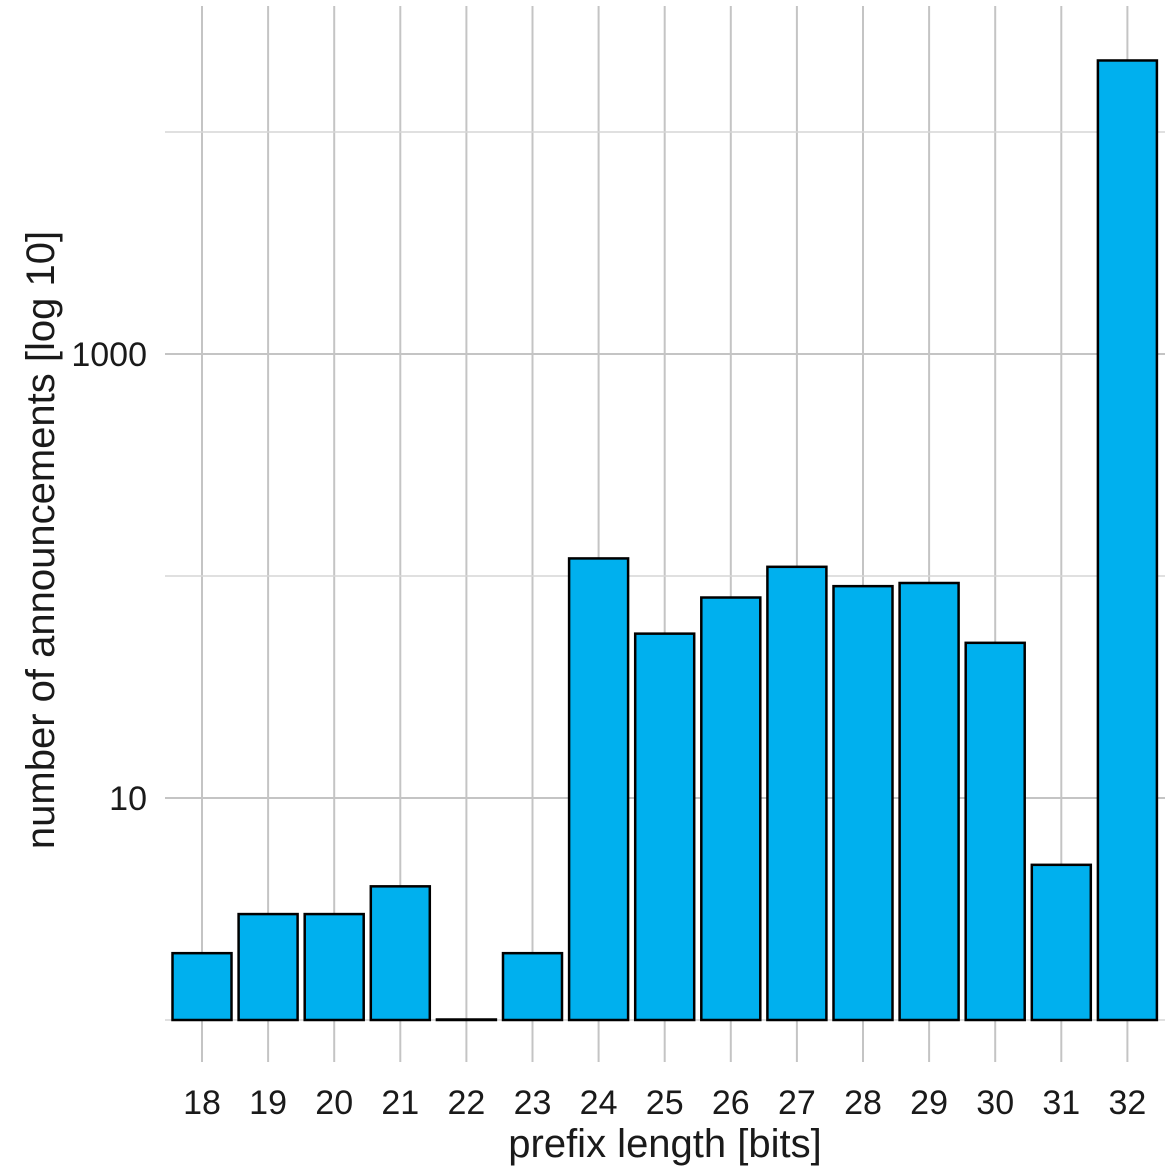 The width and height of the screenshot is (1169, 1166). I want to click on x-tick-label: 27, so click(797, 1103).